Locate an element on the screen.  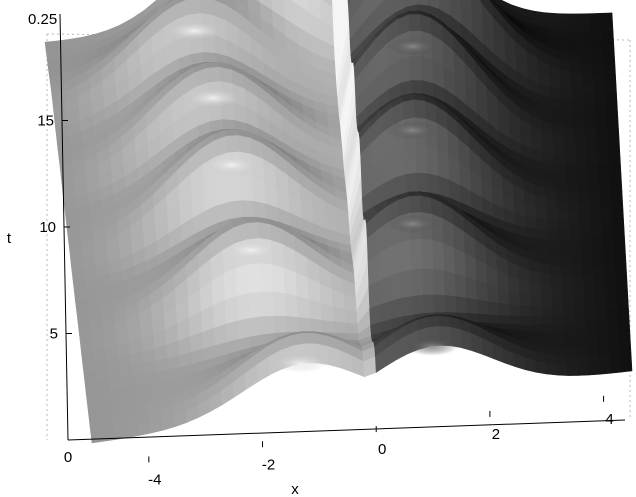
z-tick-label: 0.25 is located at coordinates (42, 19).